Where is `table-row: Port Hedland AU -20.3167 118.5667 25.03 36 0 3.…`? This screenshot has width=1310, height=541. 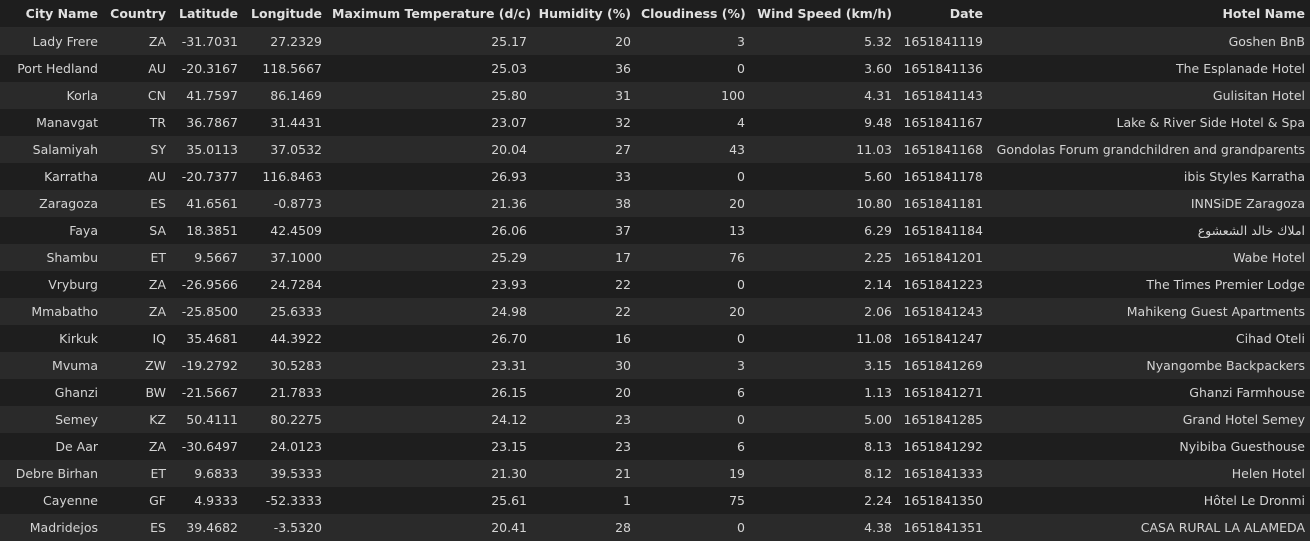 table-row: Port Hedland AU -20.3167 118.5667 25.03 36 0 3.… is located at coordinates (655, 68).